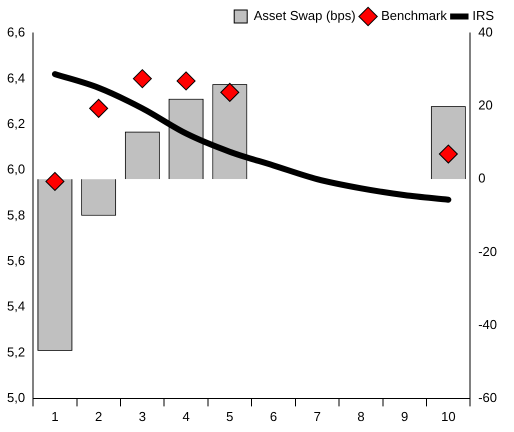 This screenshot has width=514, height=432. What do you see at coordinates (16, 214) in the screenshot?
I see `y-tick-label: 5,8` at bounding box center [16, 214].